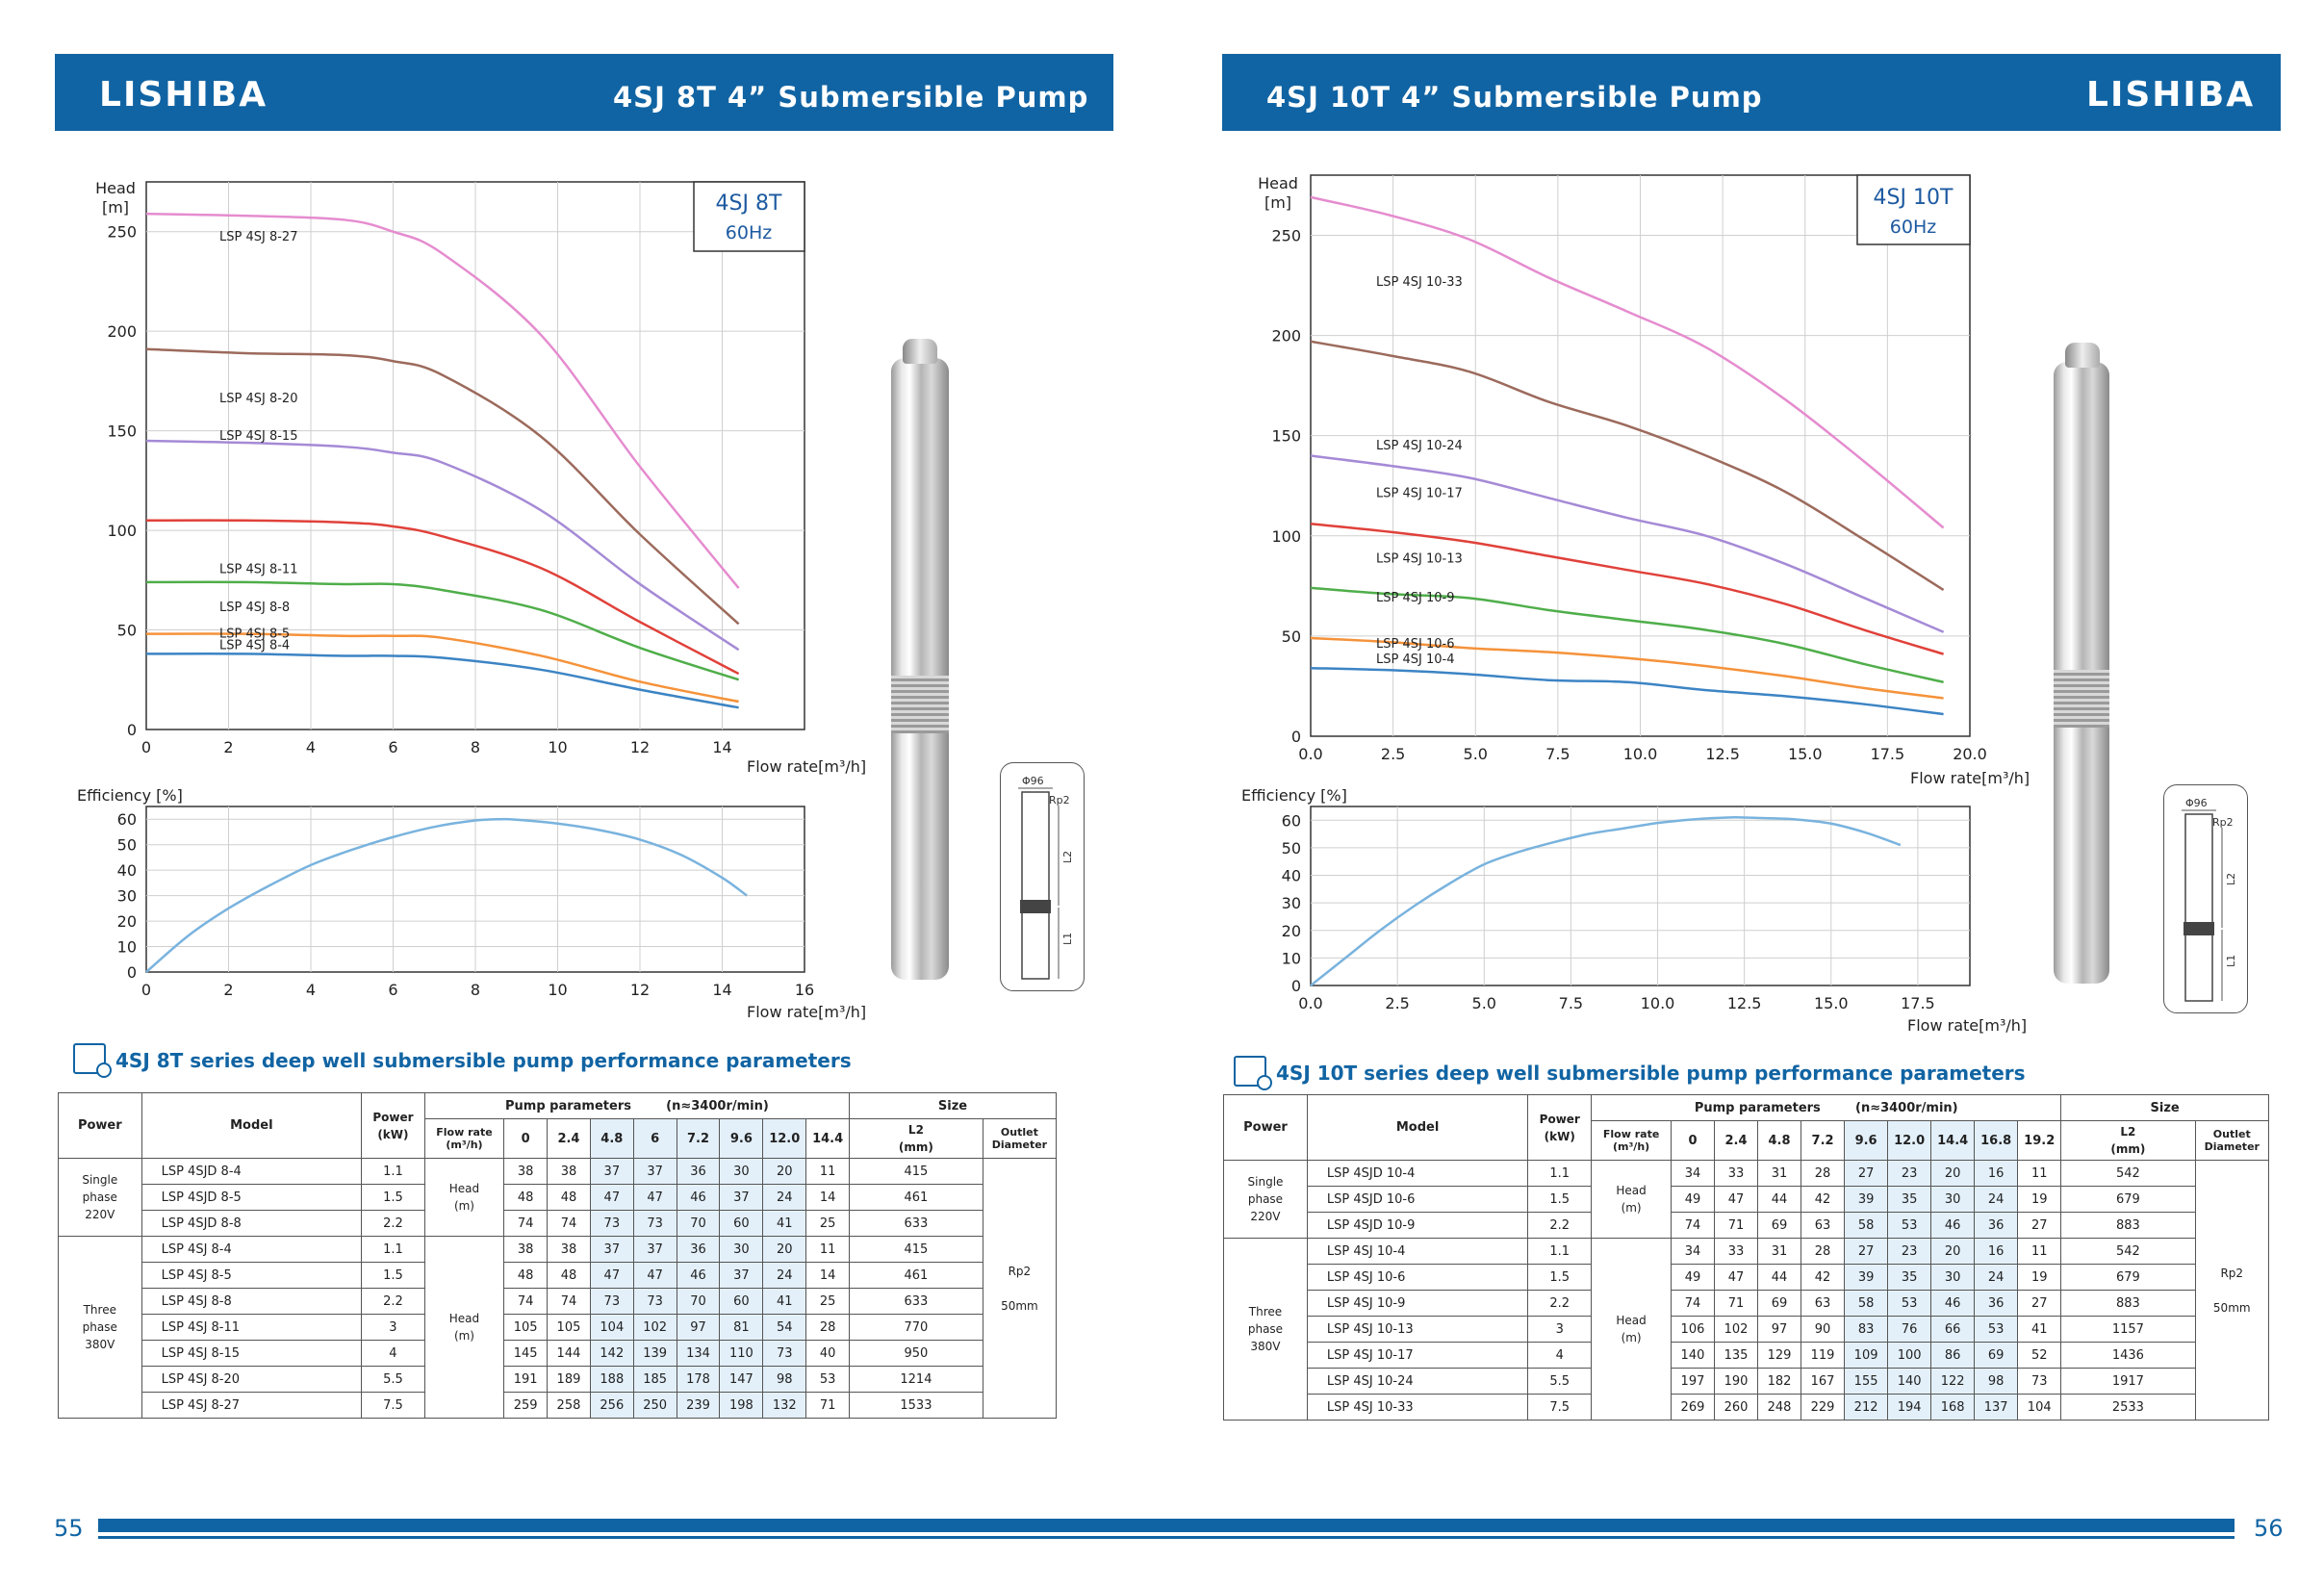 The height and width of the screenshot is (1587, 2324). What do you see at coordinates (742, 1327) in the screenshot?
I see `head-cell: 81` at bounding box center [742, 1327].